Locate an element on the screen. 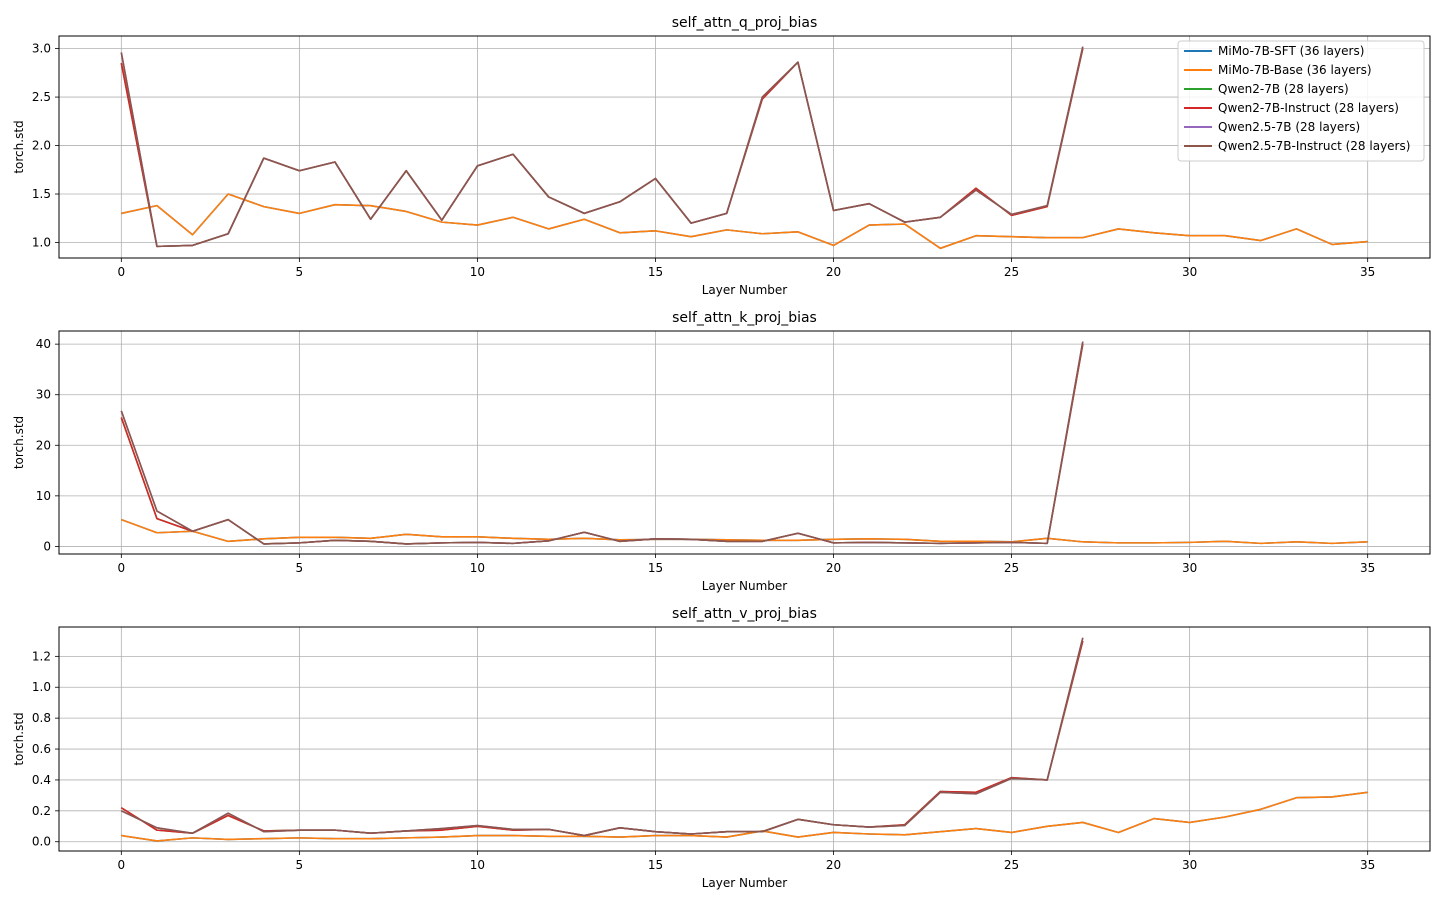 This screenshot has height=899, width=1440. y-tick-label: 30 is located at coordinates (43, 395).